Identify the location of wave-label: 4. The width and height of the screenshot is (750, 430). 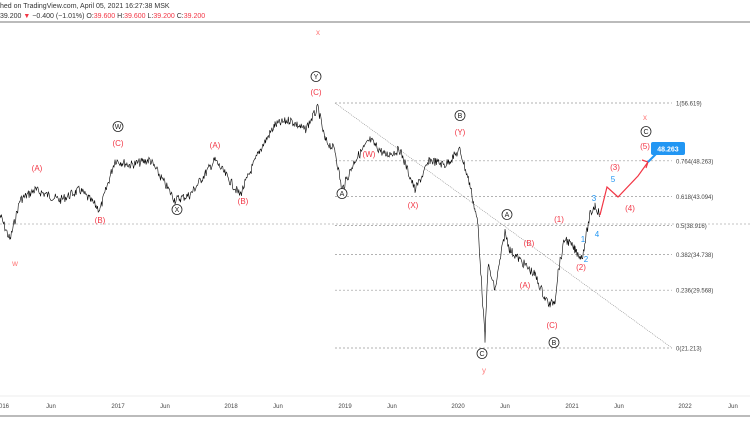
(597, 234).